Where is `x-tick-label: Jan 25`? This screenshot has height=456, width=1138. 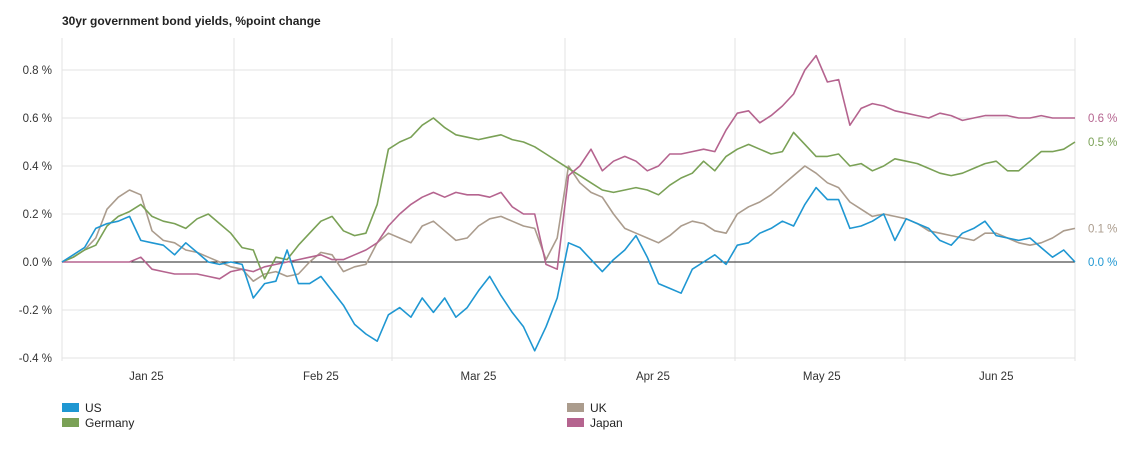
x-tick-label: Jan 25 is located at coordinates (146, 377).